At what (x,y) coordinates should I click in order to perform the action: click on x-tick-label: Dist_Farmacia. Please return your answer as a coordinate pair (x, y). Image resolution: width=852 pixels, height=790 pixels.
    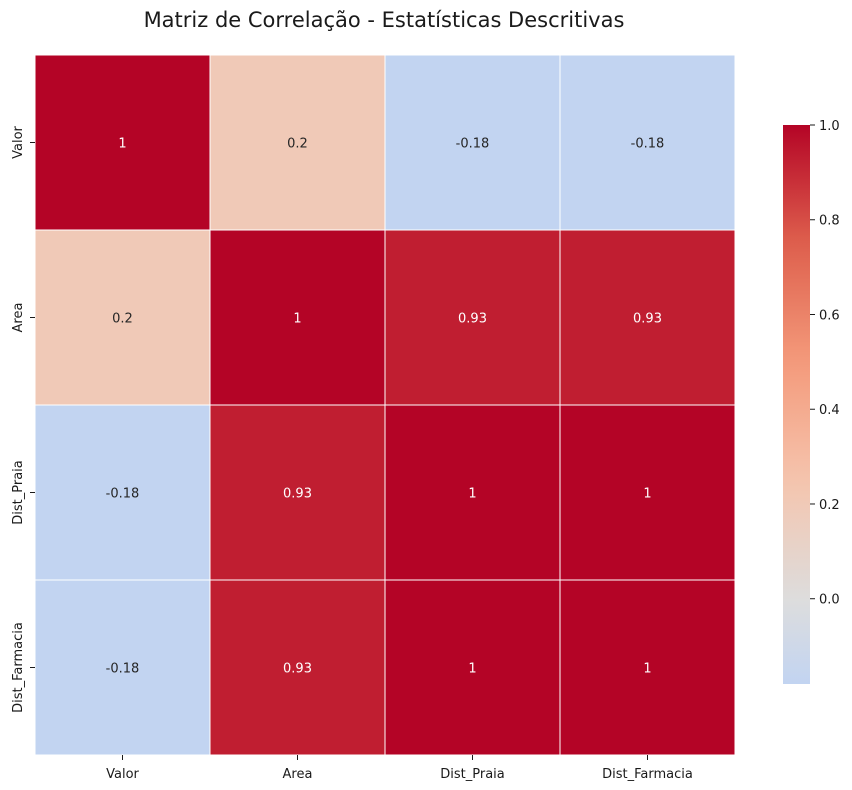
    Looking at the image, I should click on (647, 774).